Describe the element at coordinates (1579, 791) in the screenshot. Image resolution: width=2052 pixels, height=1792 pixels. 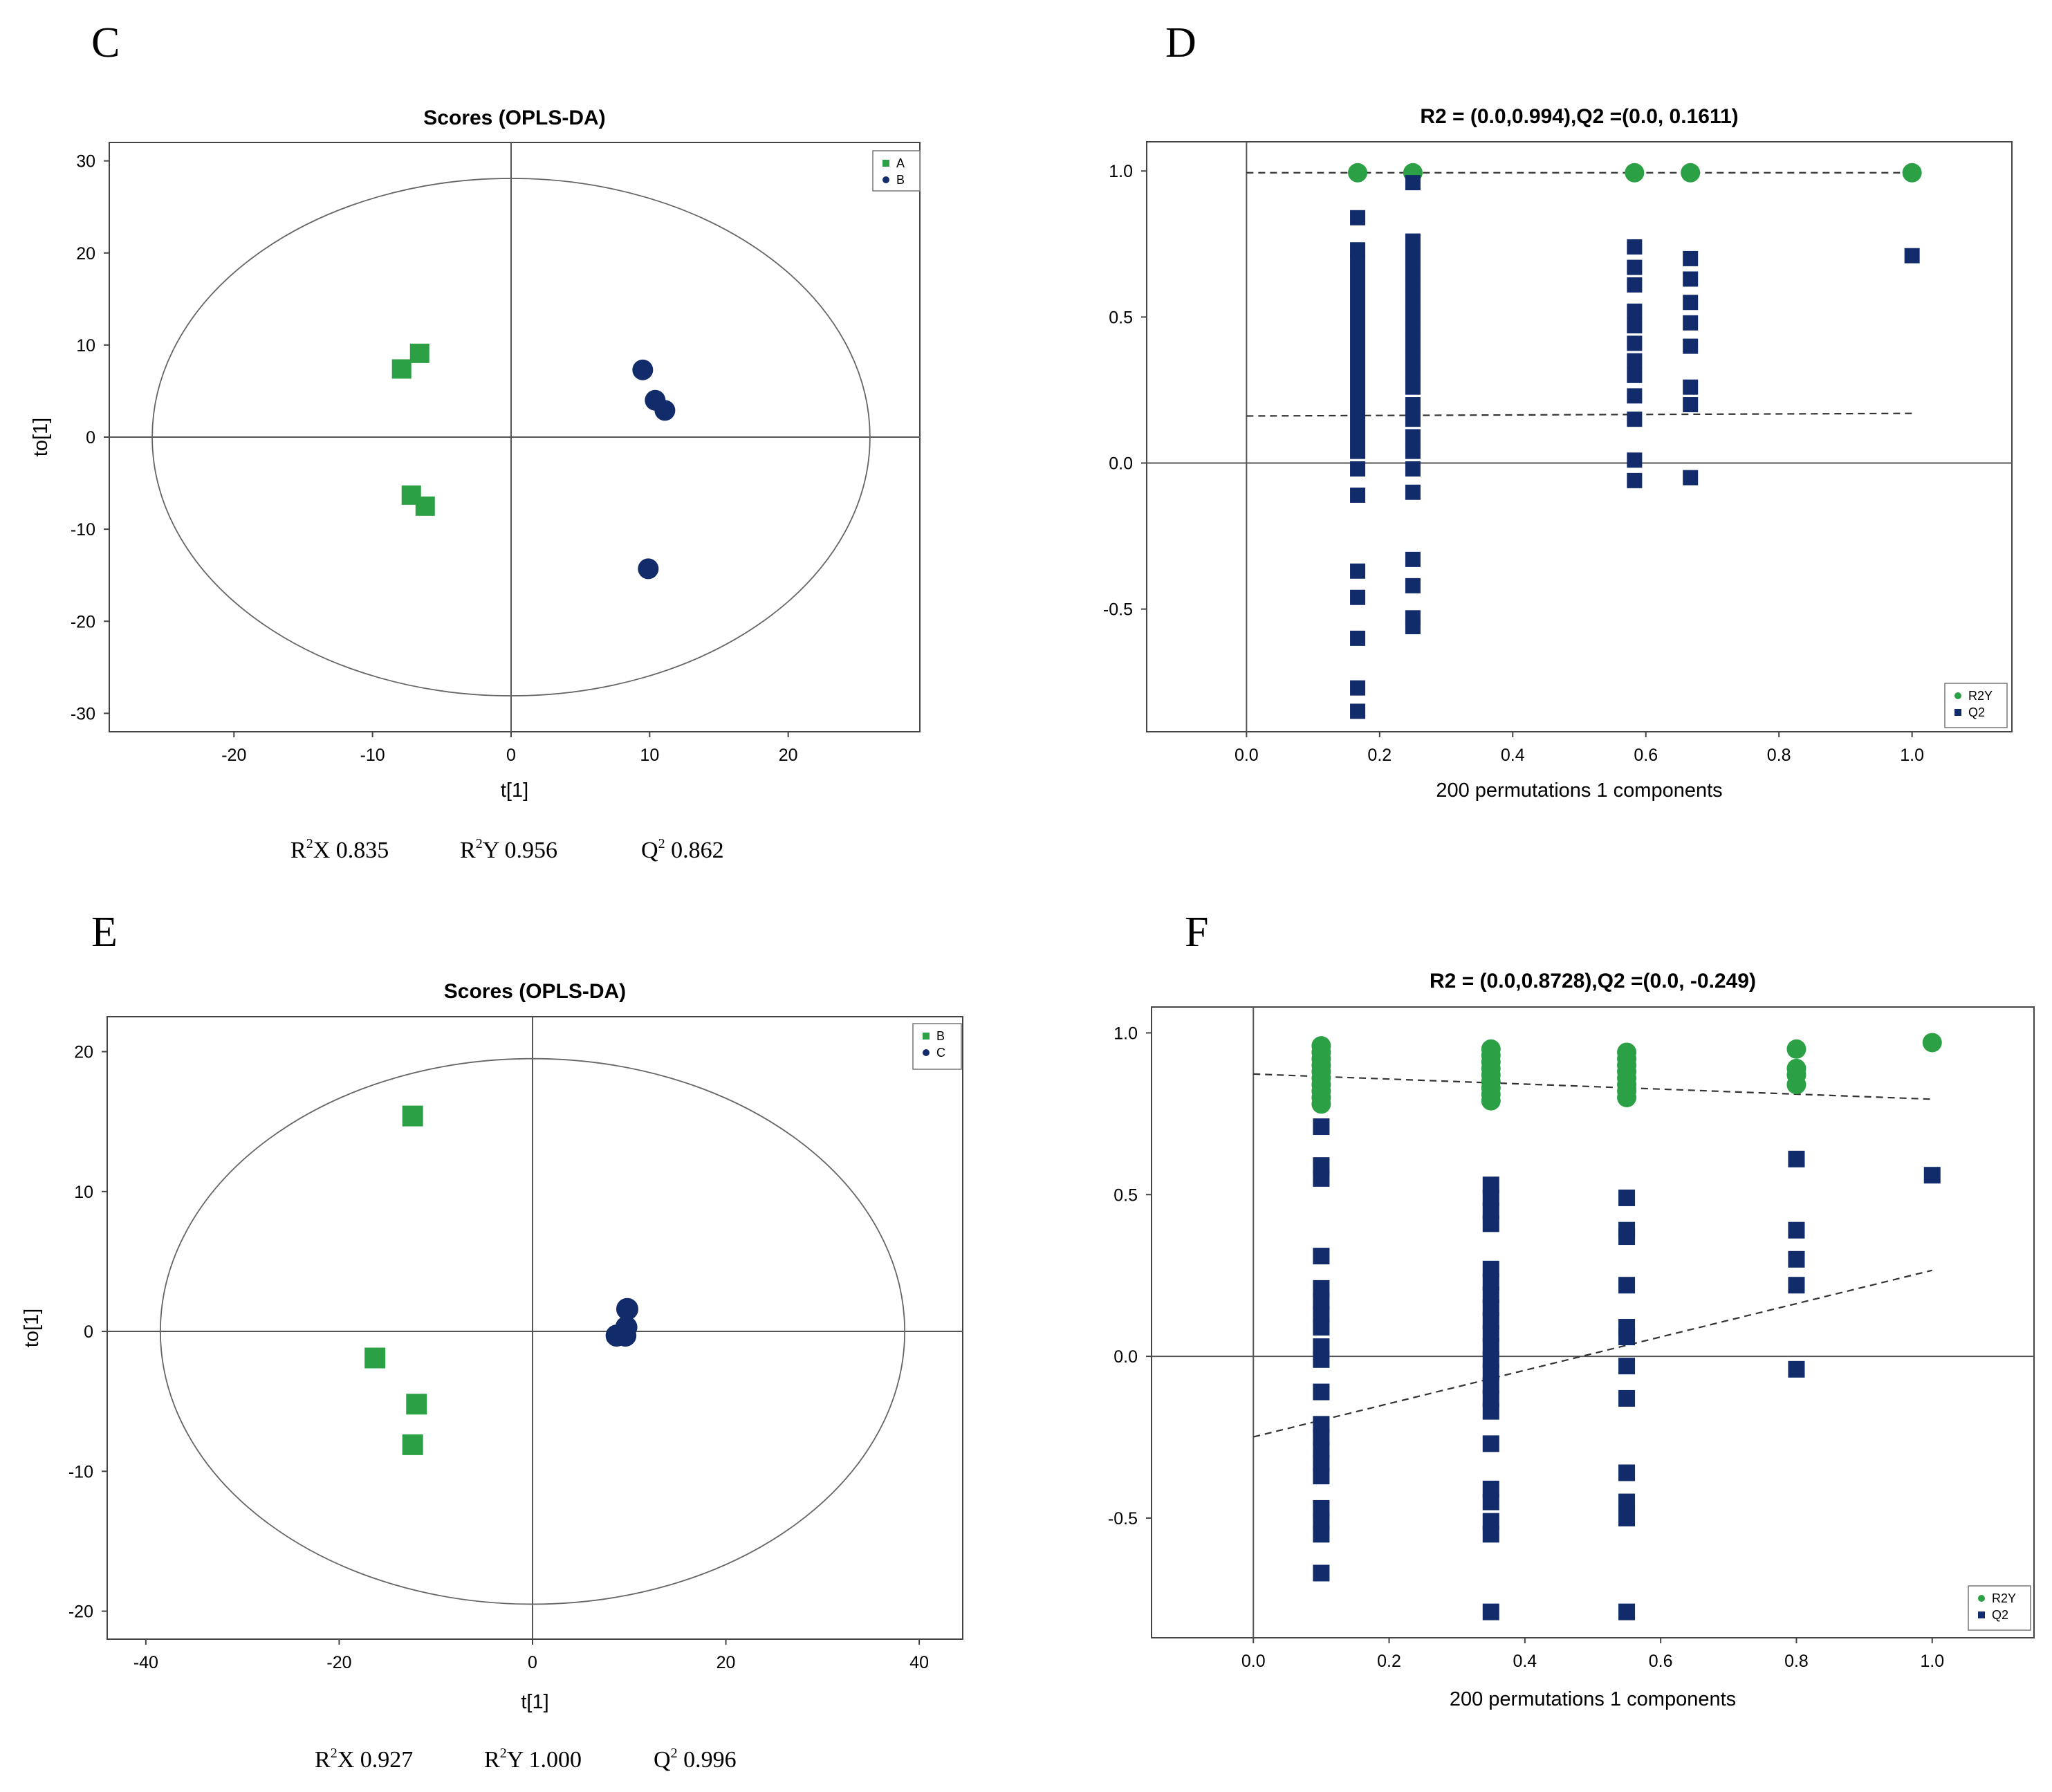
I see `chart1-x-axis-label: 200 permutations 1 components` at that location.